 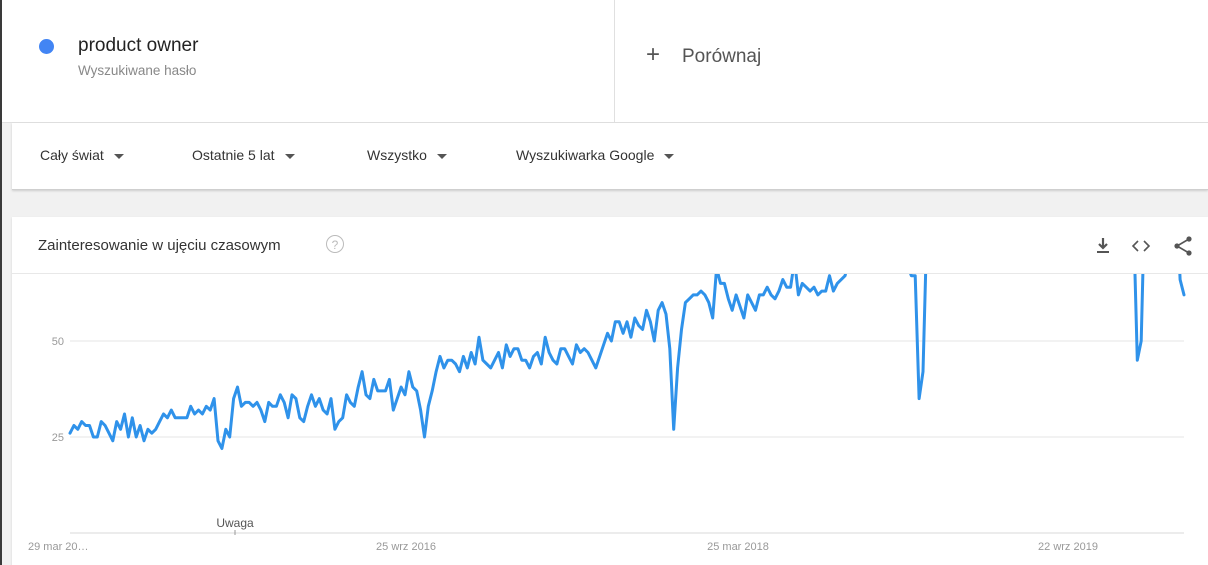 I want to click on category-filter: Wszystko, so click(x=407, y=155).